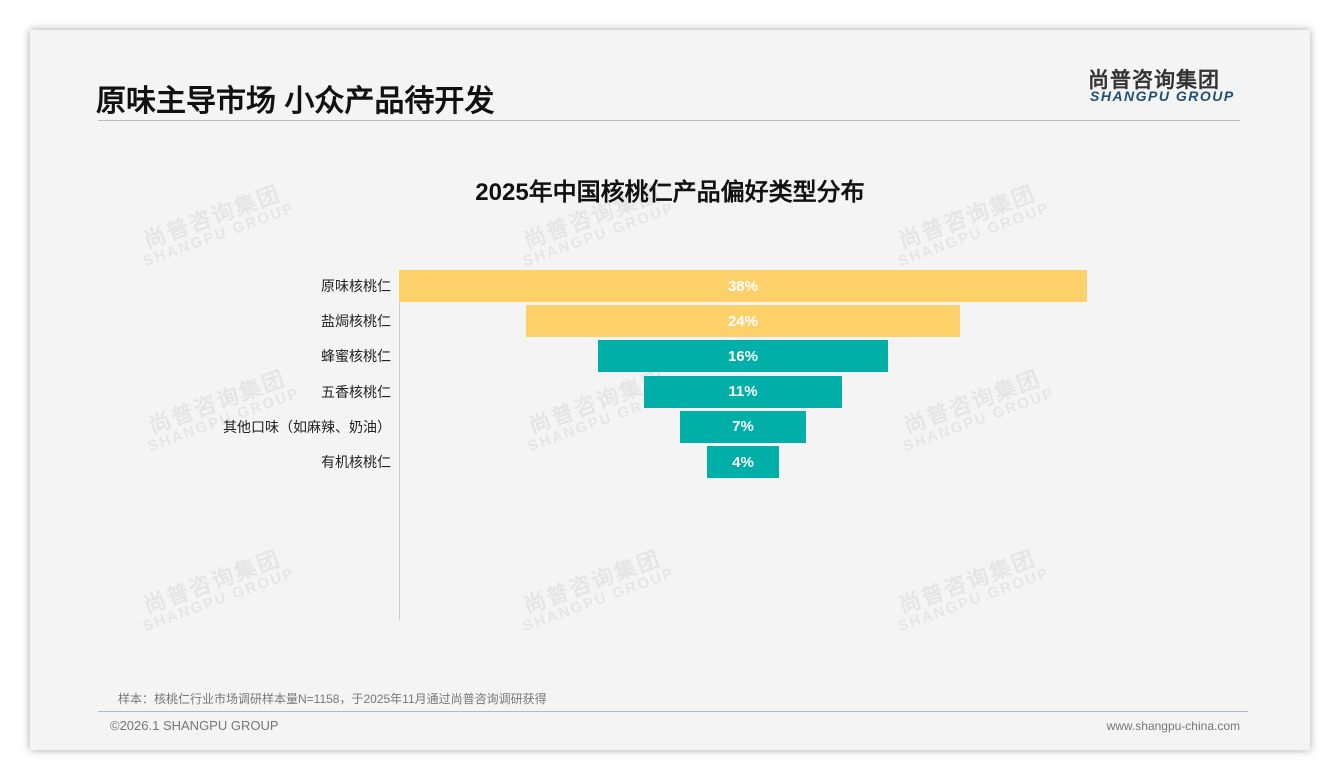  I want to click on website-url: www.shangpu-china.com, so click(1173, 726).